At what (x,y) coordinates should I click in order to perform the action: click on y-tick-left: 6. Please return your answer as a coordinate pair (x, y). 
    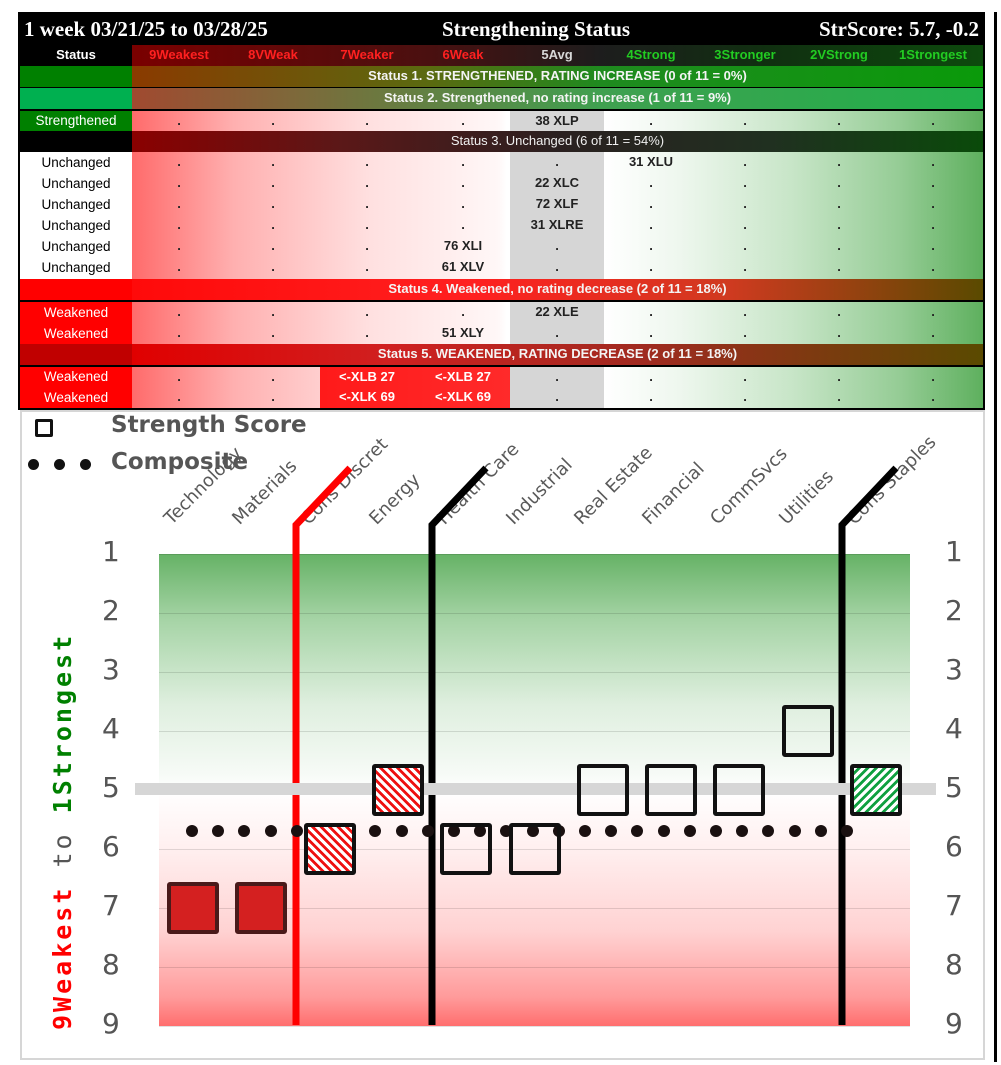
    Looking at the image, I should click on (111, 846).